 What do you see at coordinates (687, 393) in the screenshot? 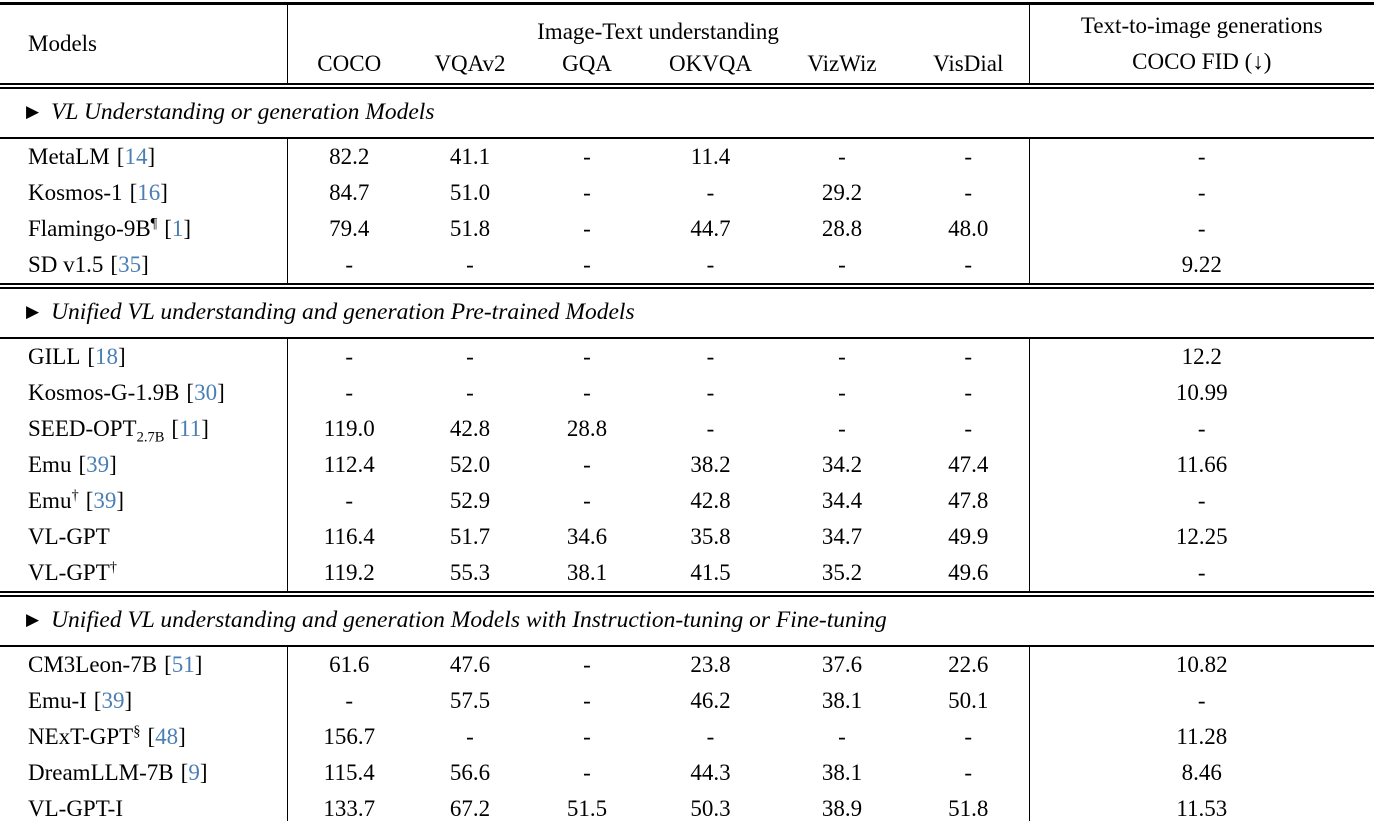
I see `table-row: Kosmos-G-1.9B [30] - - - - - - 10.99` at bounding box center [687, 393].